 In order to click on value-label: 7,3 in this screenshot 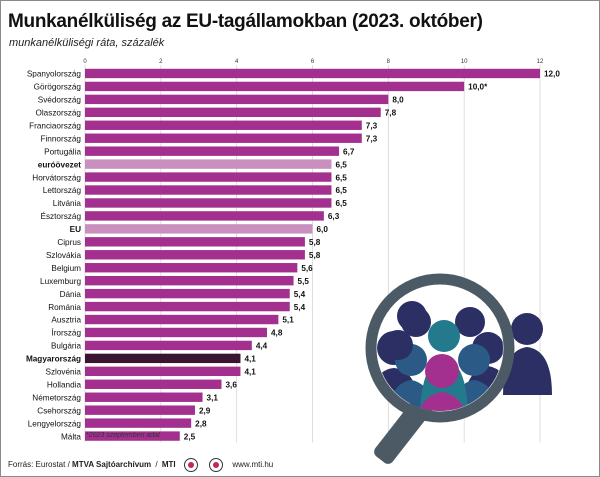, I will do `click(372, 138)`.